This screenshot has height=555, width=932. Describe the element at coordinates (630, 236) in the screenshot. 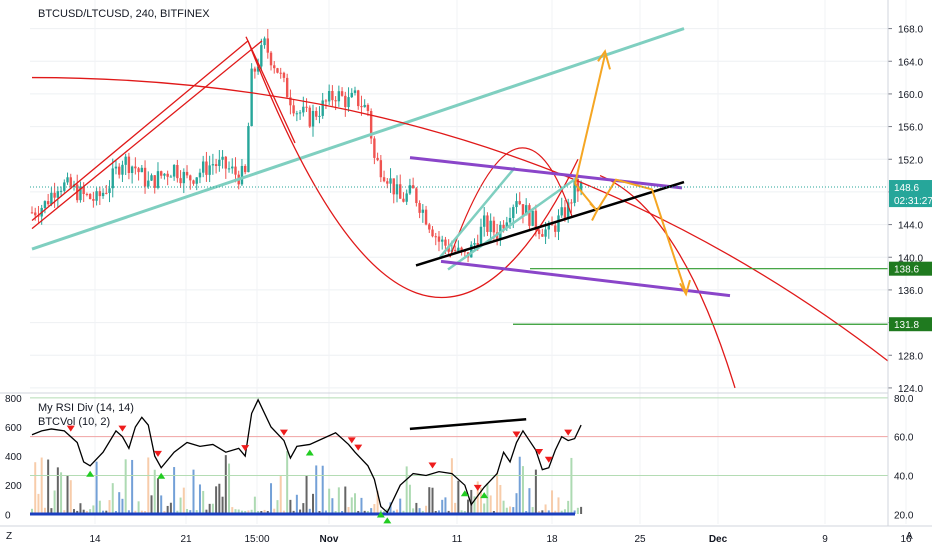

I see `orange-arrow-path` at that location.